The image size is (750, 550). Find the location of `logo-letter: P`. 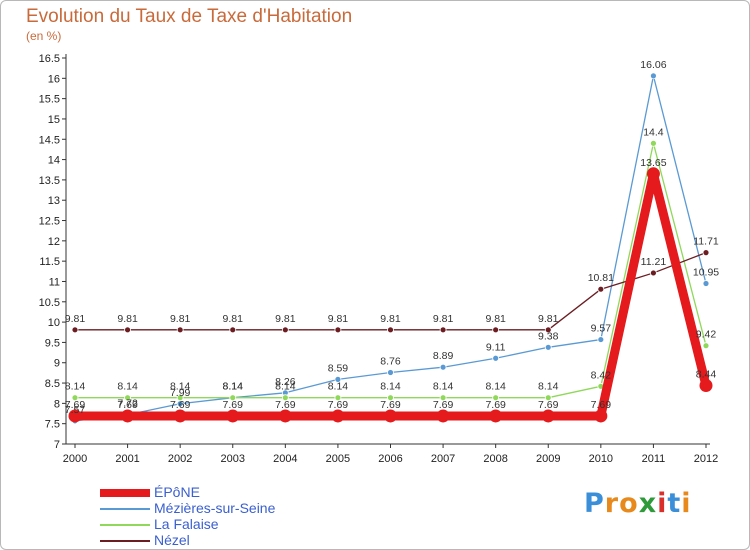

logo-letter: P is located at coordinates (594, 503).